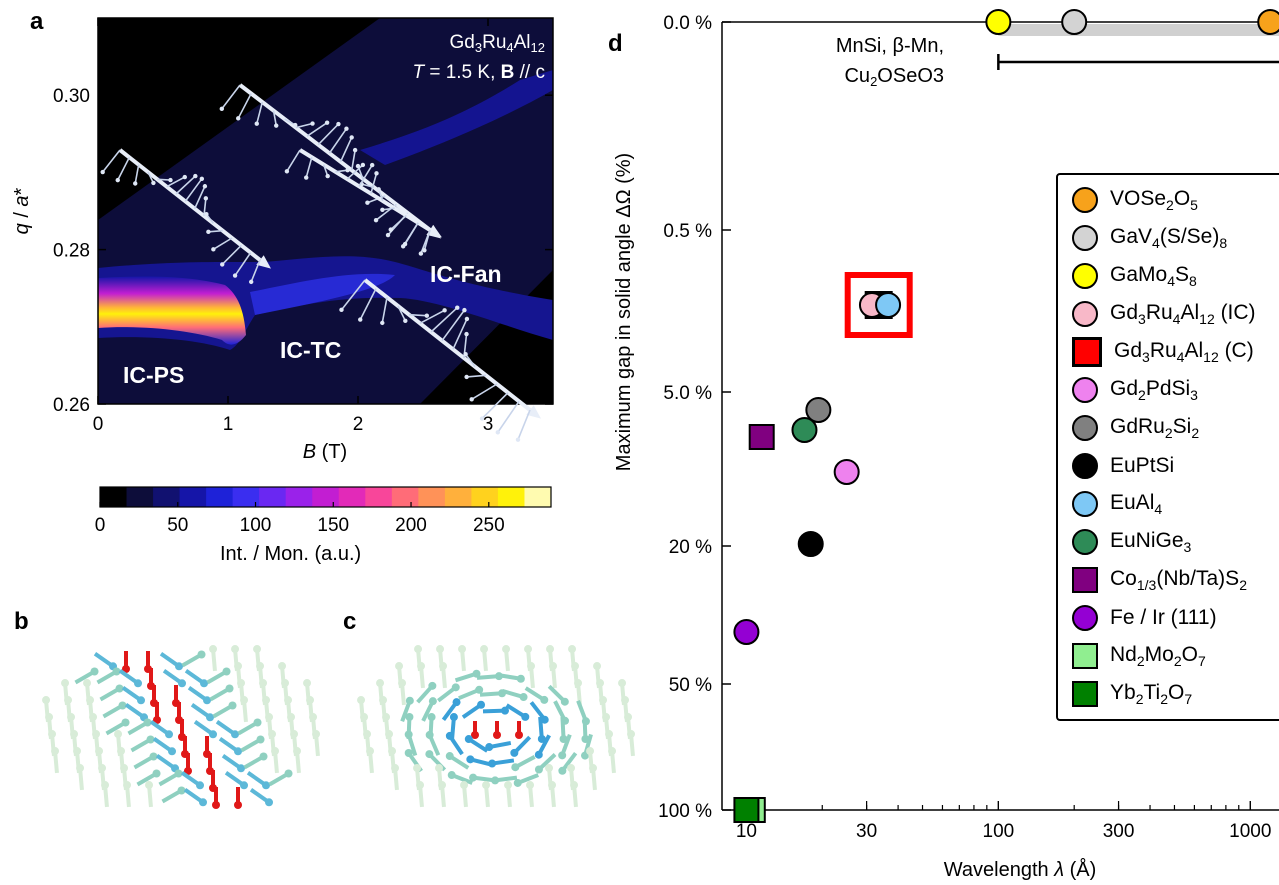  I want to click on point-yb2ti2o7, so click(746, 810).